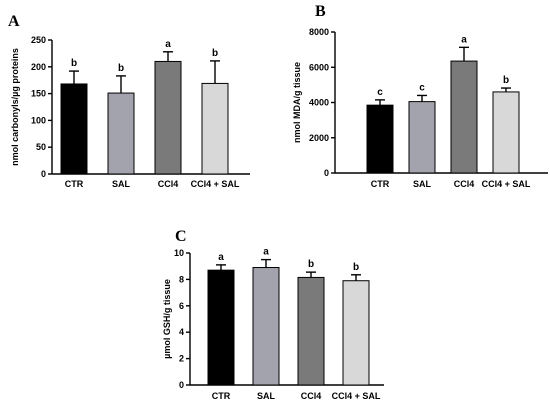 This screenshot has width=550, height=407. Describe the element at coordinates (14, 21) in the screenshot. I see `panel-letter-a: A` at that location.